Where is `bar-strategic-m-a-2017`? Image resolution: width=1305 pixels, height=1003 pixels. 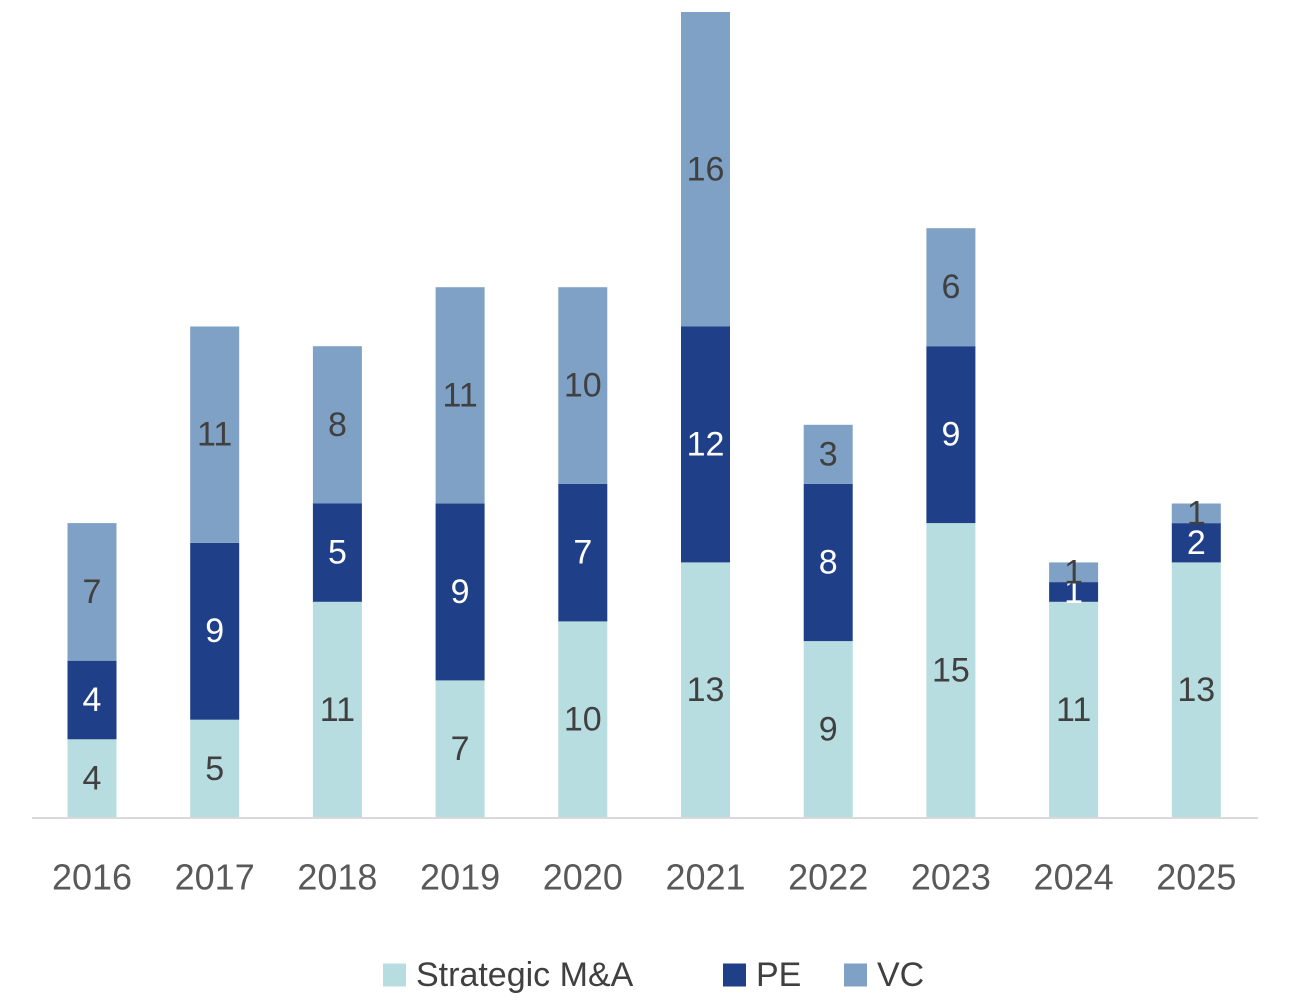 bar-strategic-m-a-2017 is located at coordinates (215, 768).